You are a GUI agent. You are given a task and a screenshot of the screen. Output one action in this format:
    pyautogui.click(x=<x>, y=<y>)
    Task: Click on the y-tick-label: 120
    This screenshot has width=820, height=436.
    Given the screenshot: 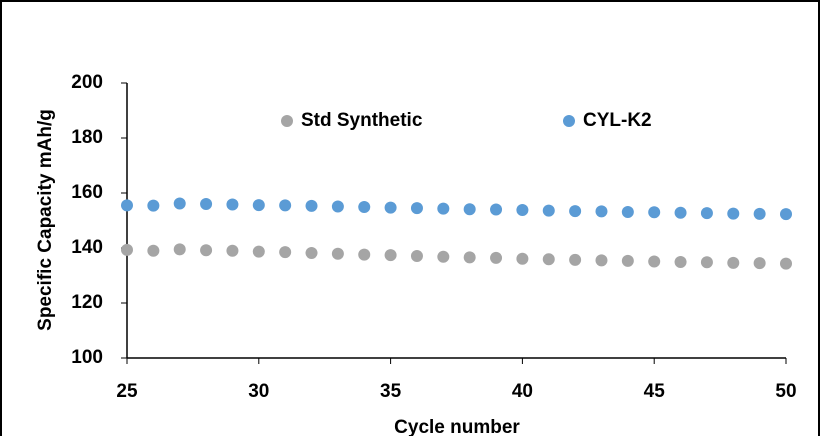 What is the action you would take?
    pyautogui.click(x=87, y=302)
    